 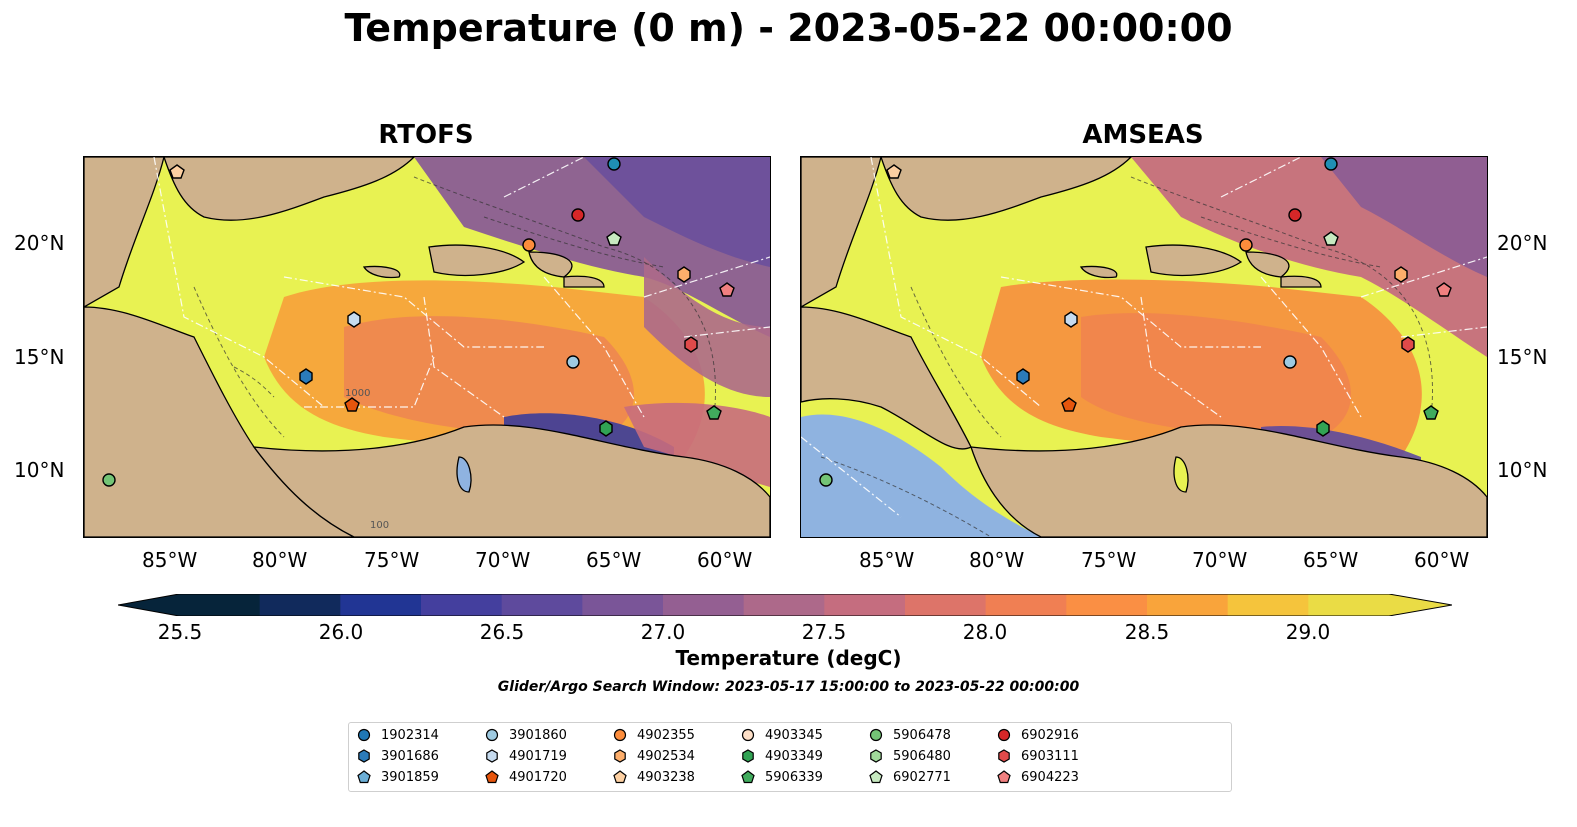 What do you see at coordinates (666, 756) in the screenshot?
I see `legend-label: 4902534` at bounding box center [666, 756].